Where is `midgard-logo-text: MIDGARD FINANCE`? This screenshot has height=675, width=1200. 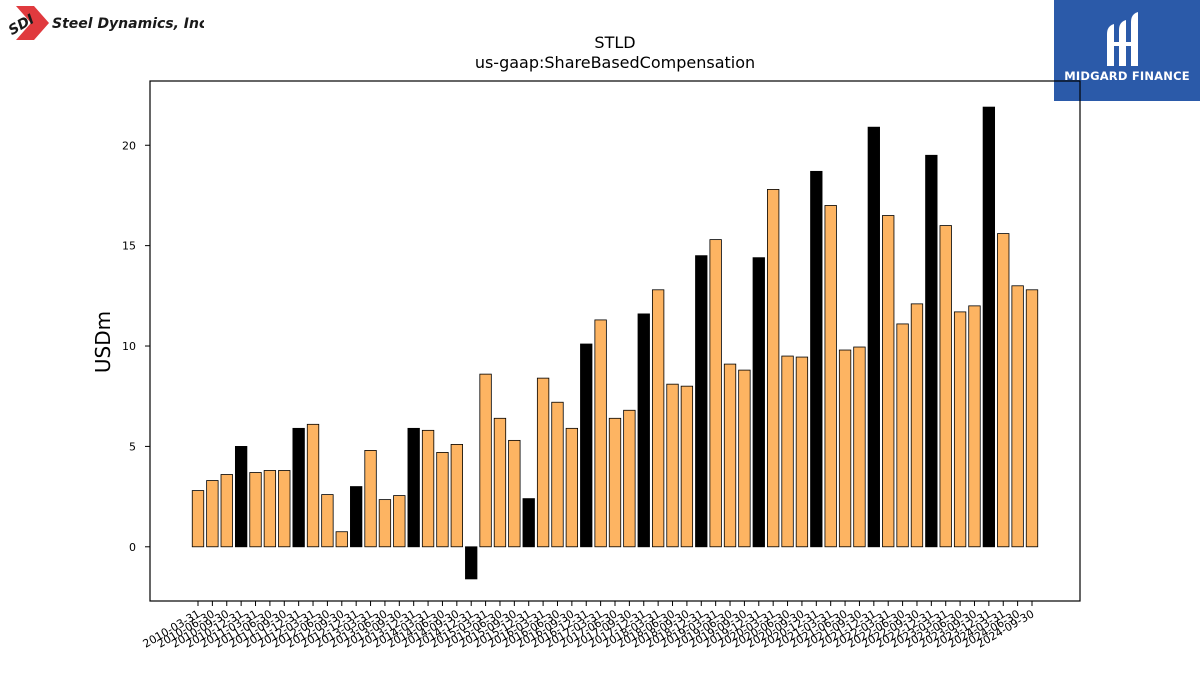 midgard-logo-text: MIDGARD FINANCE is located at coordinates (1127, 76).